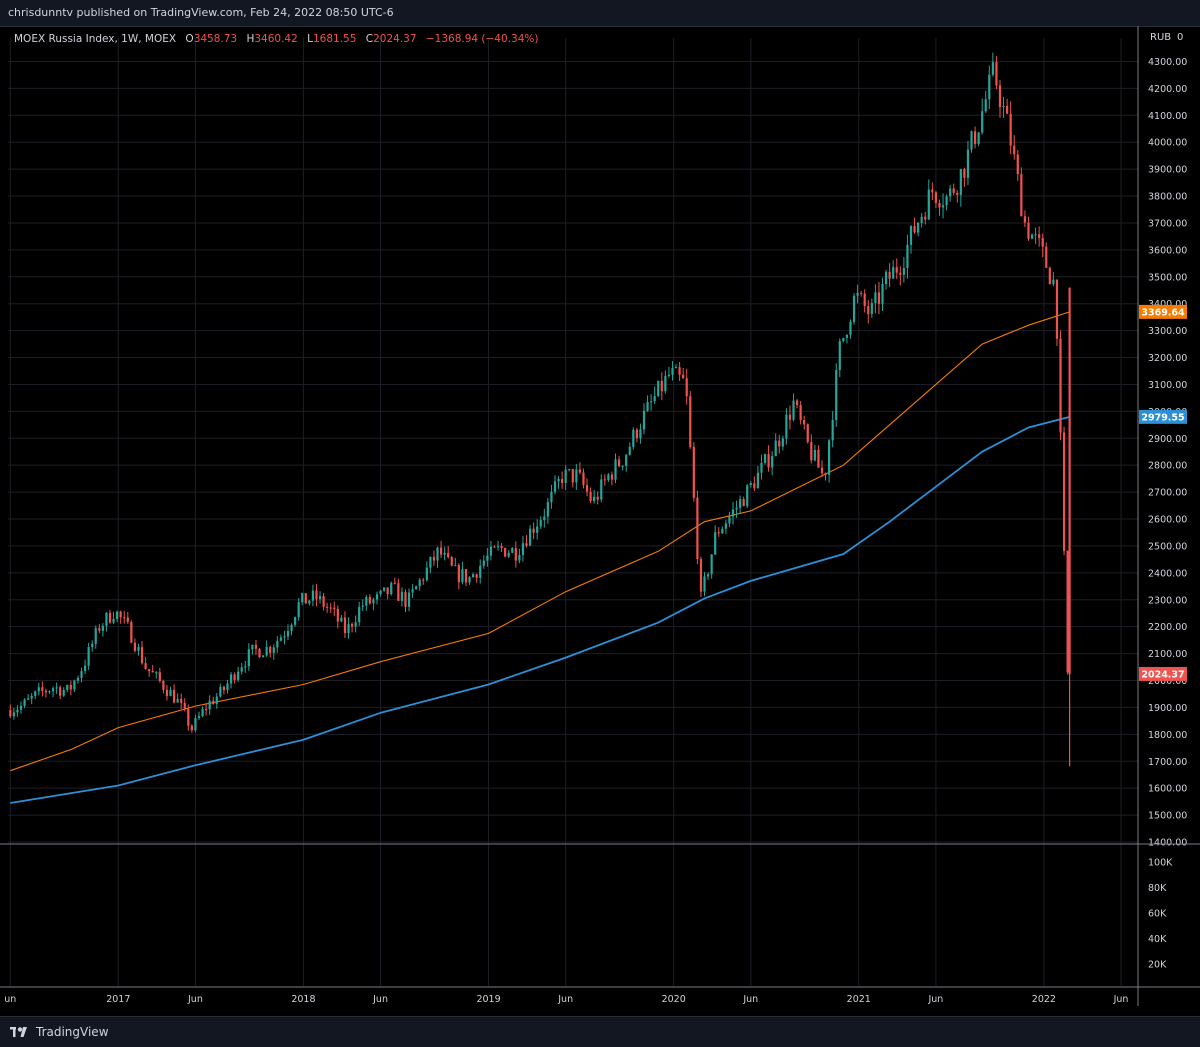  What do you see at coordinates (1157, 888) in the screenshot?
I see `volume-tick-label: 80K` at bounding box center [1157, 888].